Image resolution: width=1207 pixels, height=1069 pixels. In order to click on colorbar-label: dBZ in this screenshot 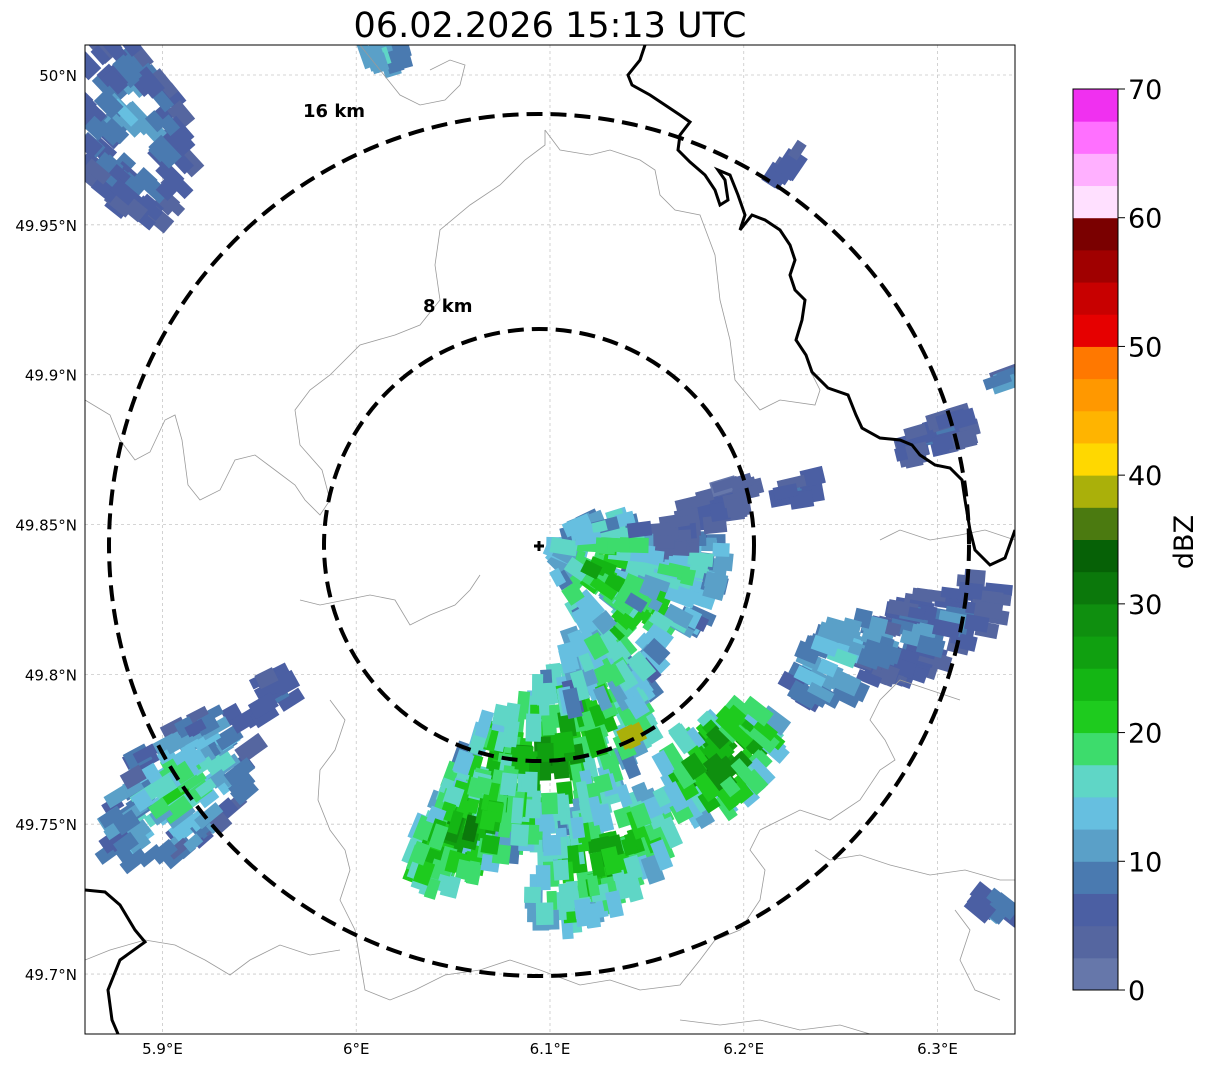, I will do `click(1184, 542)`.